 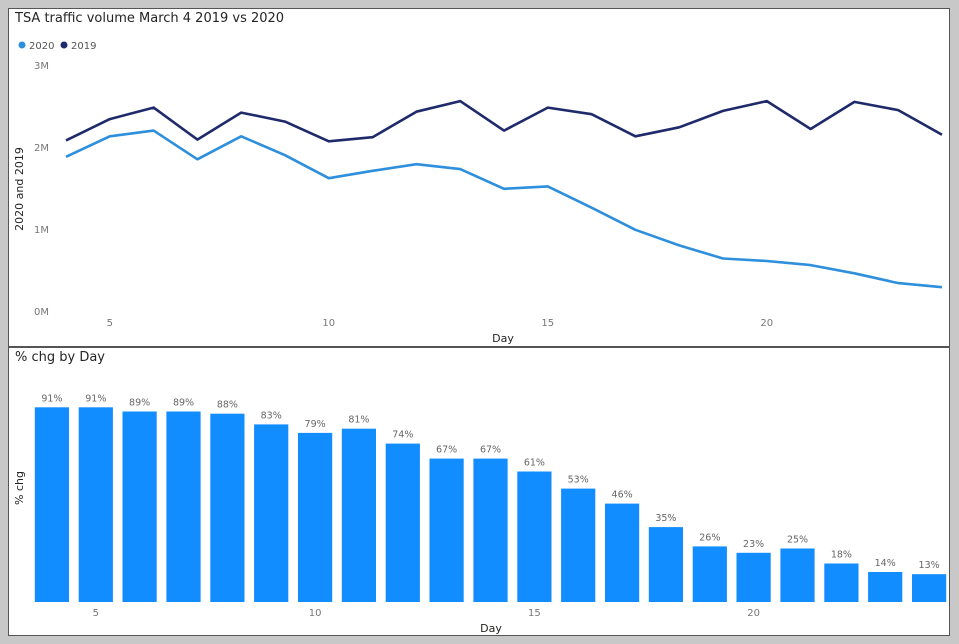 What do you see at coordinates (578, 480) in the screenshot?
I see `bar-value-label: 53%` at bounding box center [578, 480].